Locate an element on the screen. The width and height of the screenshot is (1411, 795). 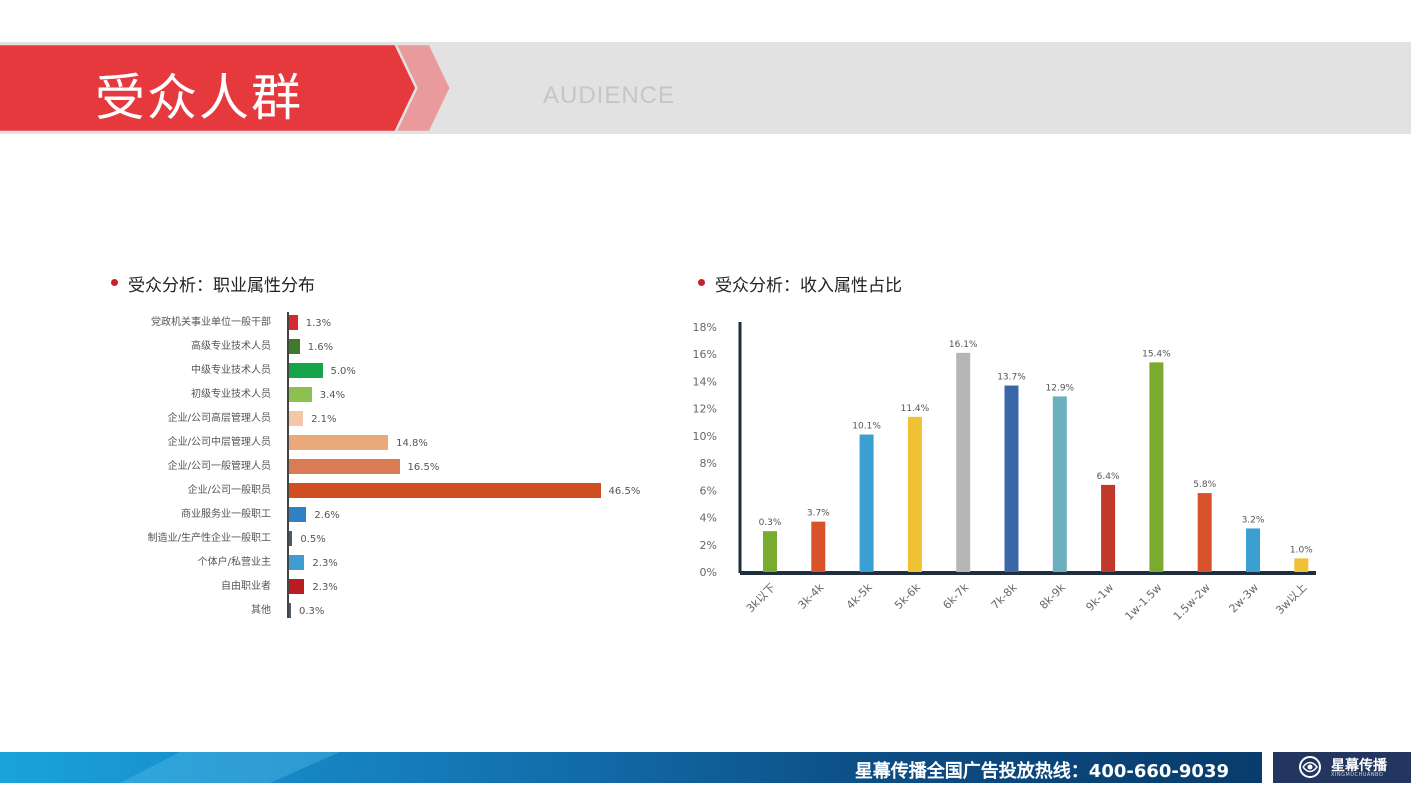
income-ytick-label: 2% is located at coordinates (708, 545).